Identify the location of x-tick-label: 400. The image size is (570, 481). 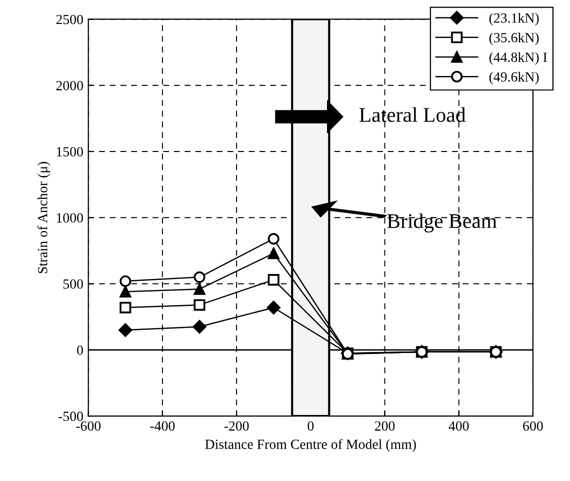
(458, 426).